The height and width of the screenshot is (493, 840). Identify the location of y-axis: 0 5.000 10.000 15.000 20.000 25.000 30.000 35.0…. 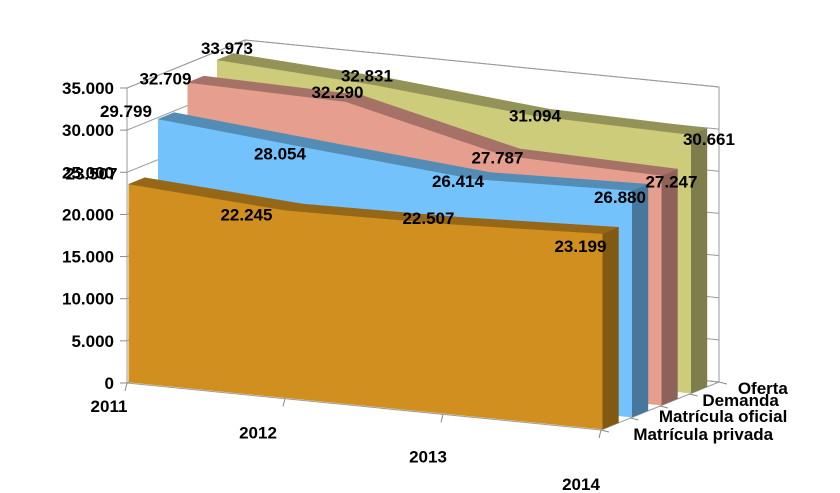
(94, 236).